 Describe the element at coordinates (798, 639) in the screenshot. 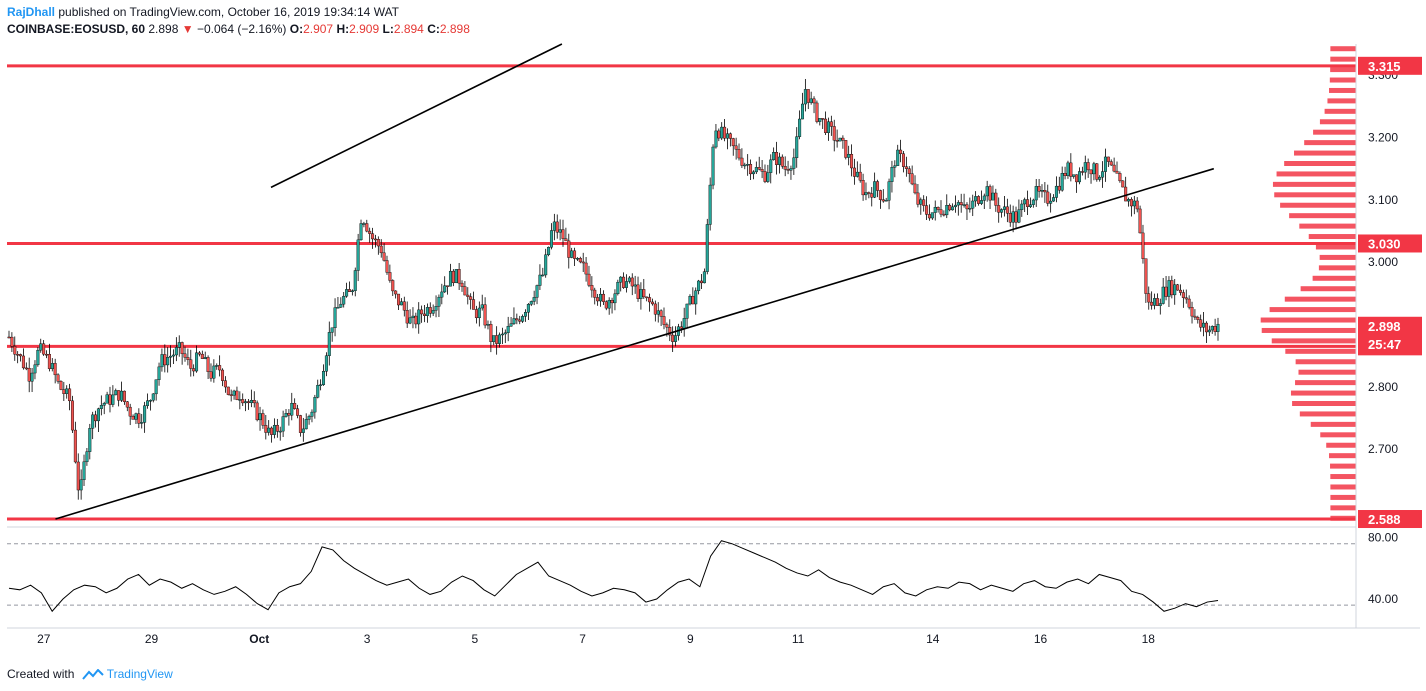

I see `time-tick-label: 11` at that location.